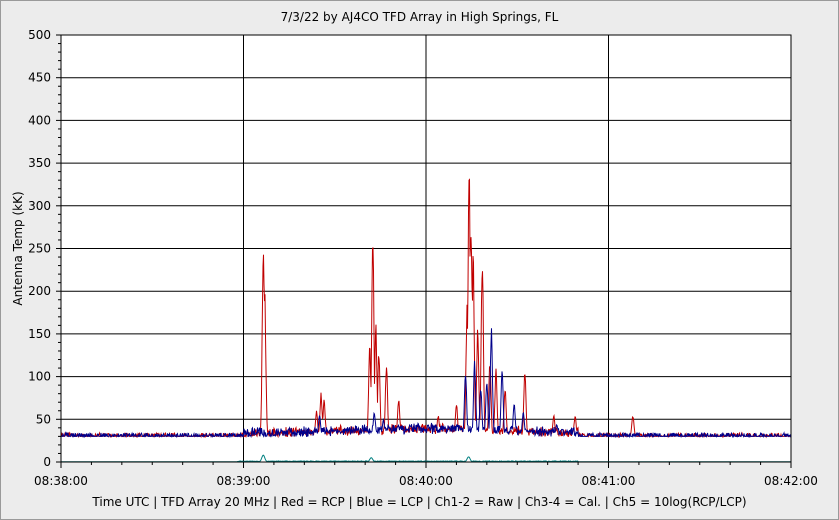 Image resolution: width=839 pixels, height=520 pixels. What do you see at coordinates (609, 481) in the screenshot?
I see `x-tick-label: 08:41:00` at bounding box center [609, 481].